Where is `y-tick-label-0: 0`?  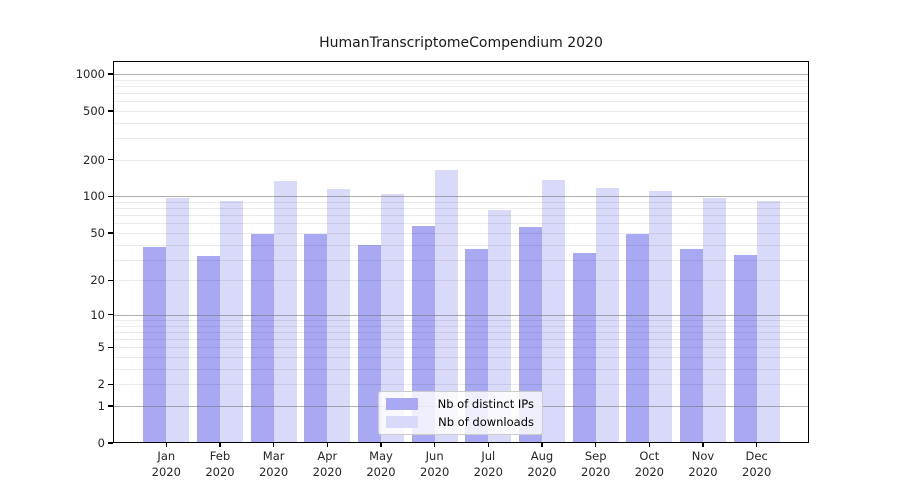
y-tick-label-0: 0 is located at coordinates (101, 443).